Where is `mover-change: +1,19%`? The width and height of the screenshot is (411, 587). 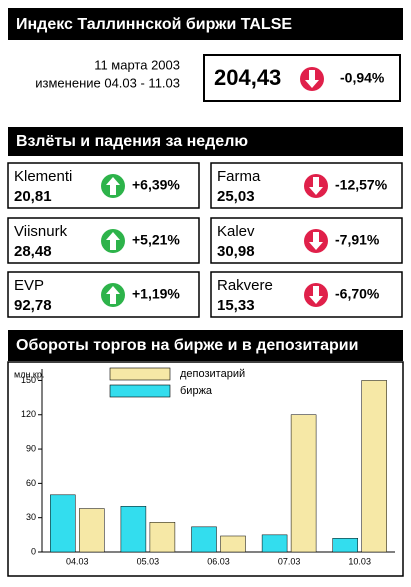
mover-change: +1,19% is located at coordinates (156, 294).